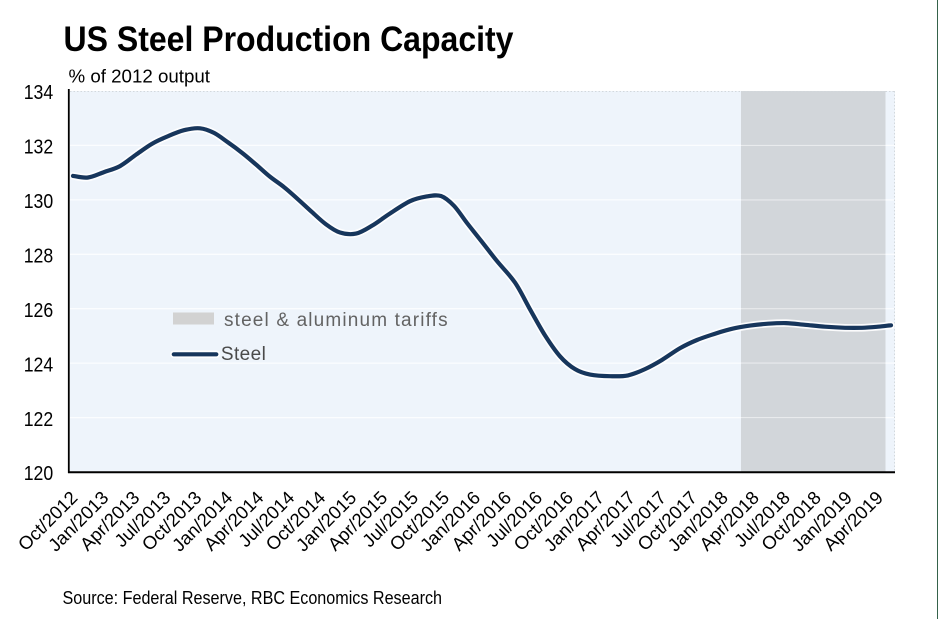 The height and width of the screenshot is (619, 938). What do you see at coordinates (39, 93) in the screenshot?
I see `svg-text: 134` at bounding box center [39, 93].